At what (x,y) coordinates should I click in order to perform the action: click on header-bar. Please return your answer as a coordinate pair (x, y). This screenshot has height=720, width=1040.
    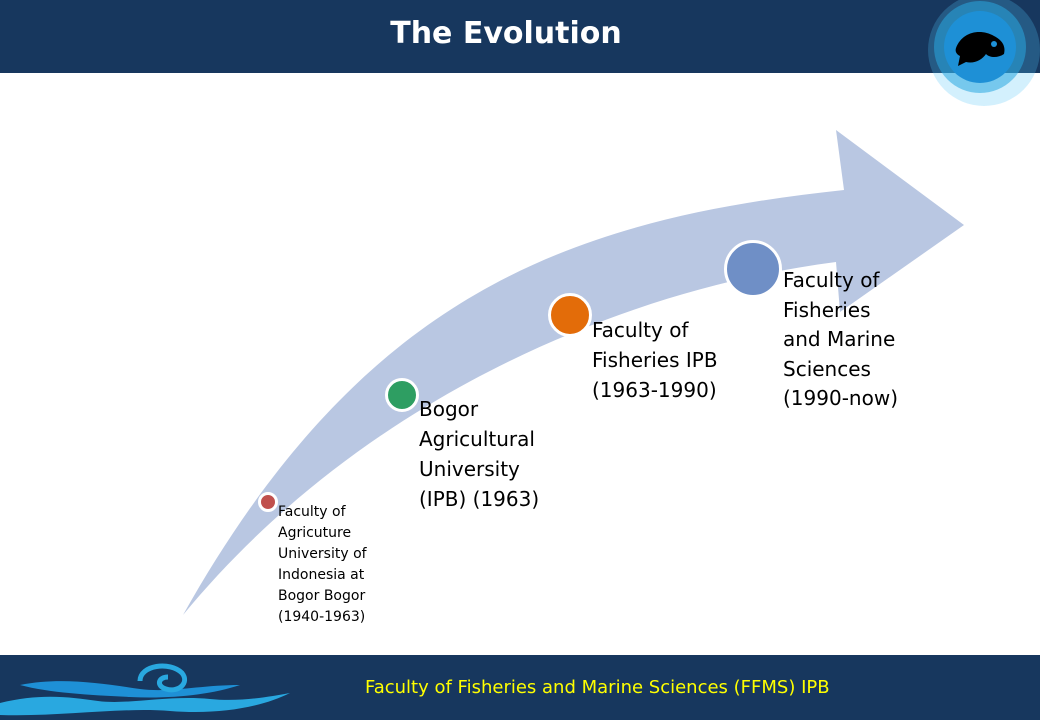
    Looking at the image, I should click on (520, 36).